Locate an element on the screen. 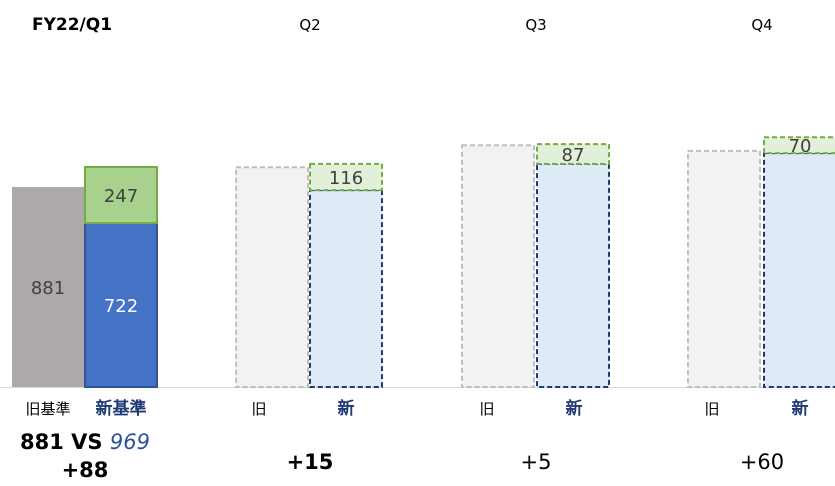 The image size is (835, 486). diff-label: +5 is located at coordinates (536, 462).